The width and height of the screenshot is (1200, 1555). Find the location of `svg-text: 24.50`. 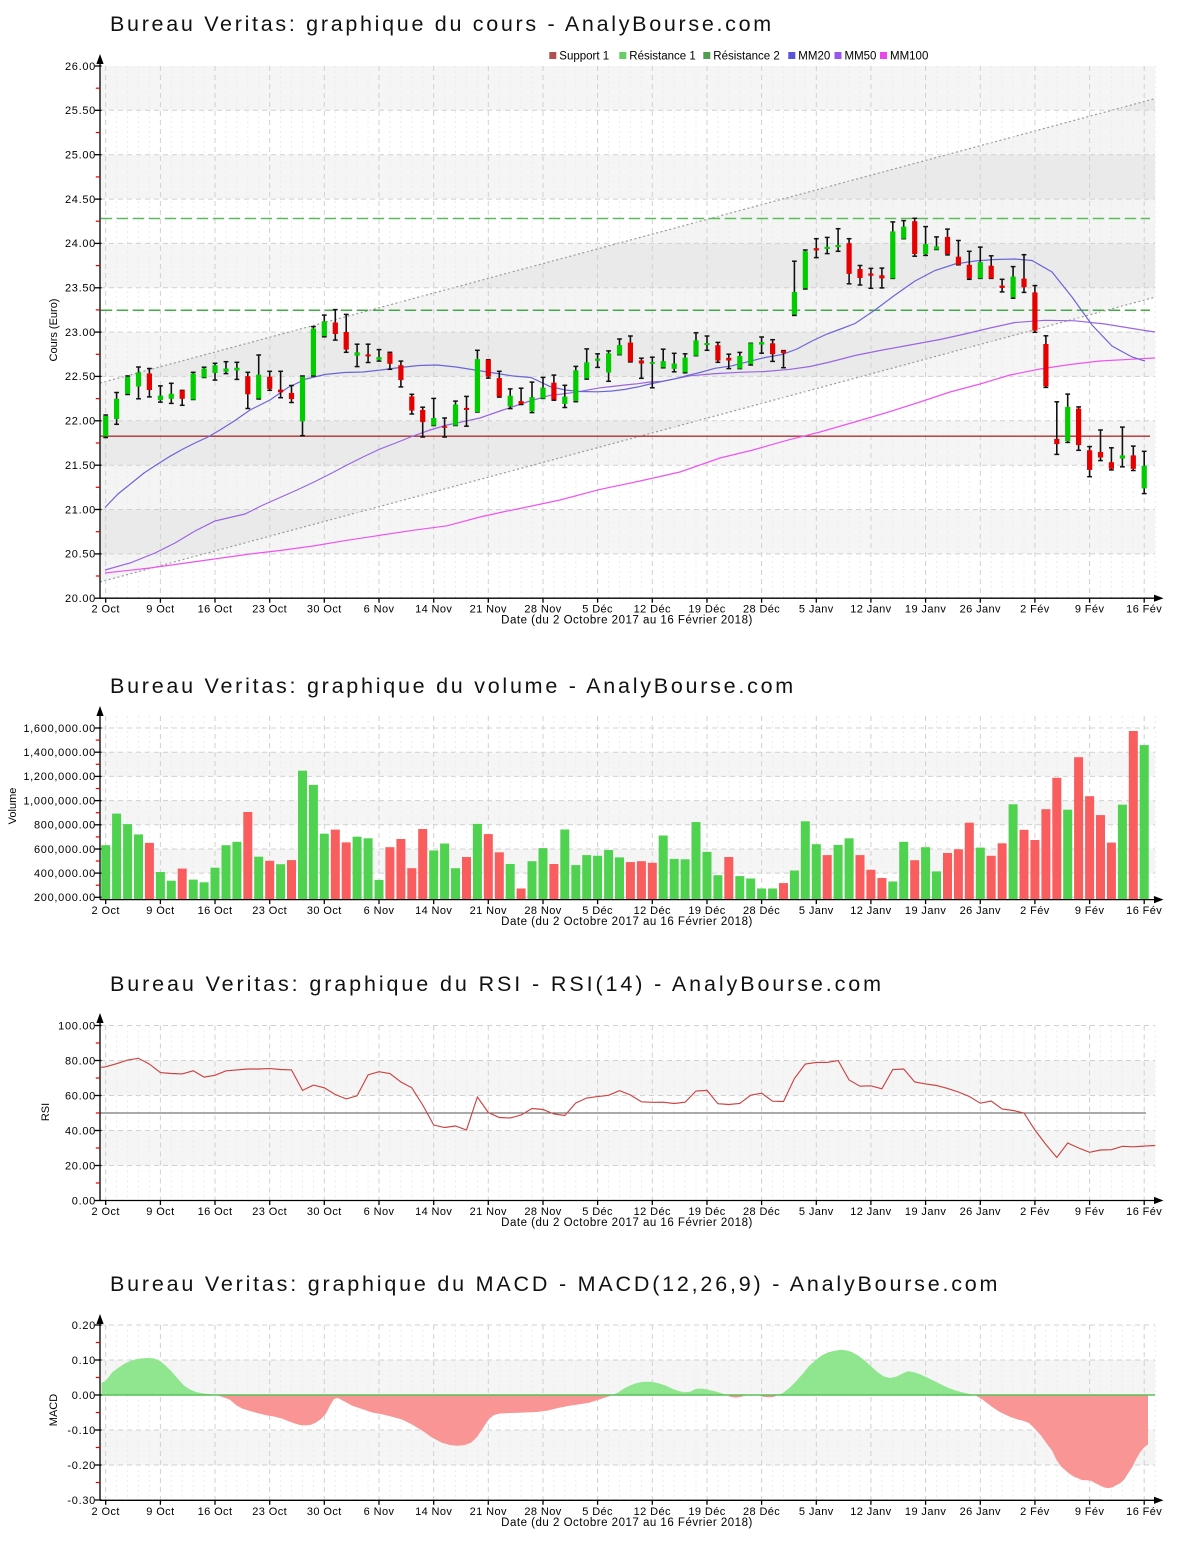

svg-text: 24.50 is located at coordinates (80, 200).